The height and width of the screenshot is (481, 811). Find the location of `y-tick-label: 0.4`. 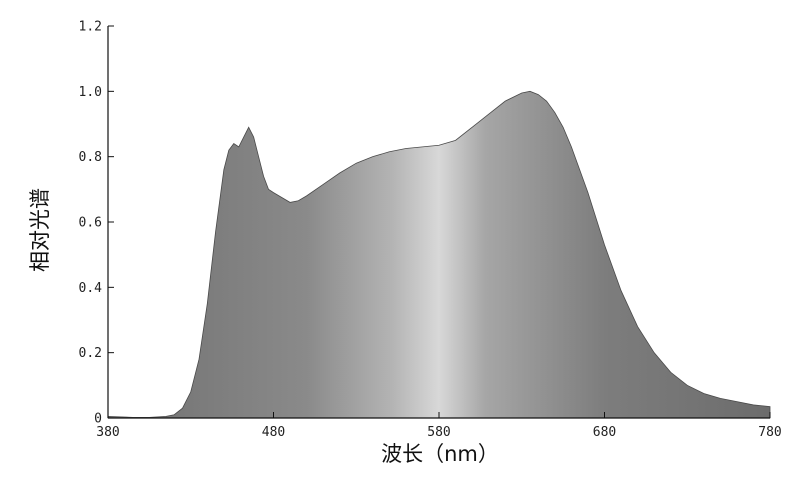

y-tick-label: 0.4 is located at coordinates (91, 288).